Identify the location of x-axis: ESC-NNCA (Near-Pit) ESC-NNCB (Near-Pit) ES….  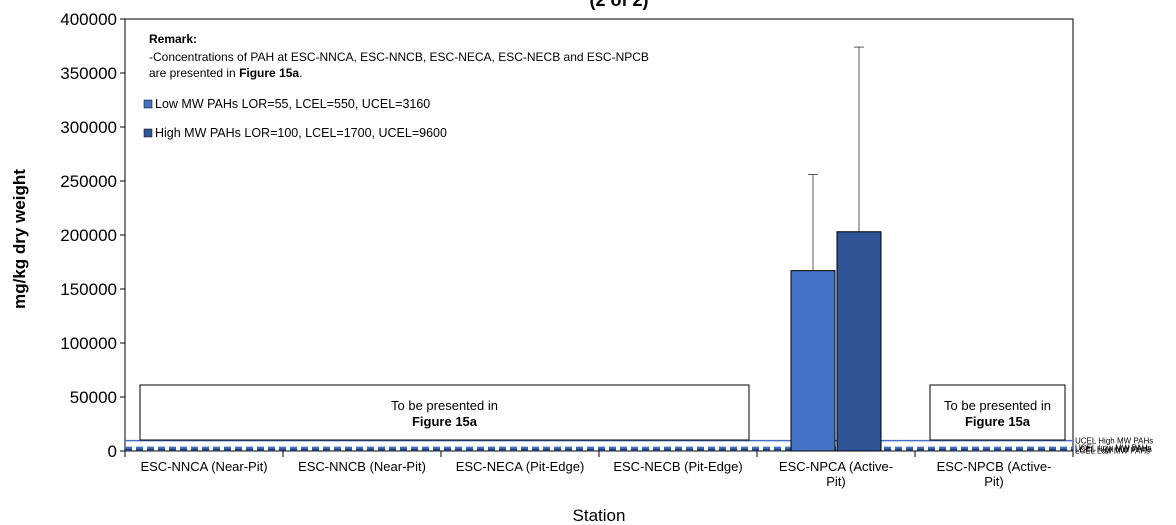
(599, 470).